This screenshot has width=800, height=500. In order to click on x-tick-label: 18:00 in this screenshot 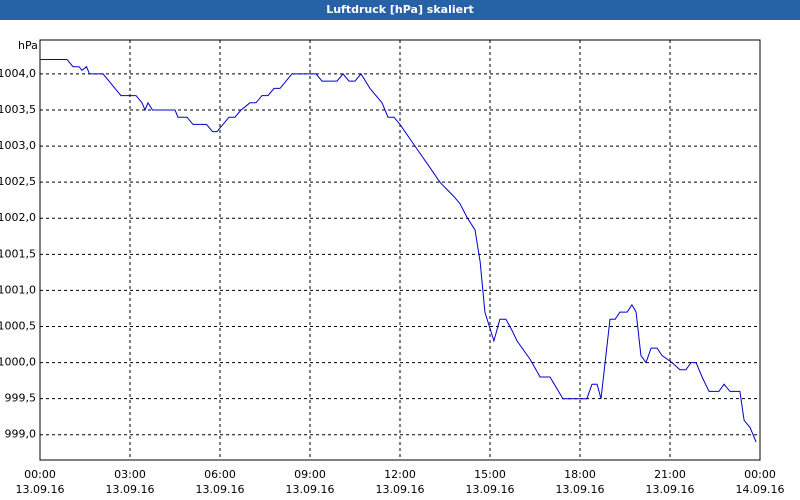, I will do `click(580, 474)`.